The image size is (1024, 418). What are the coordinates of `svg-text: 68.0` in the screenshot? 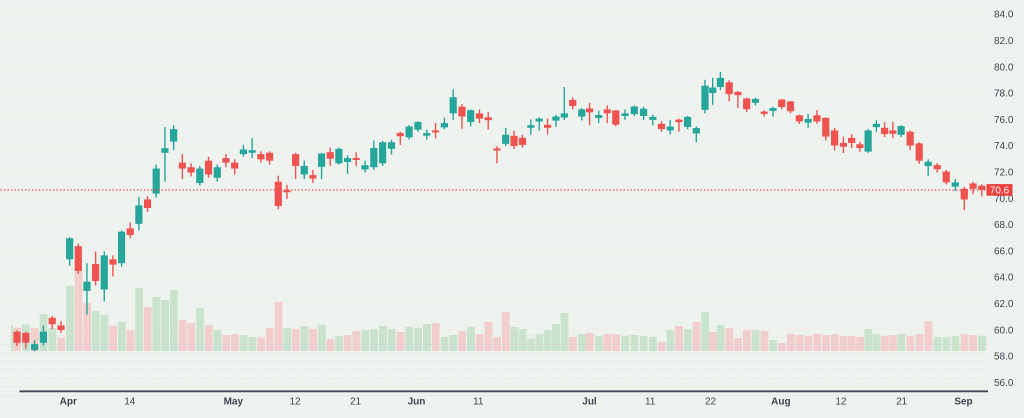 It's located at (1004, 225).